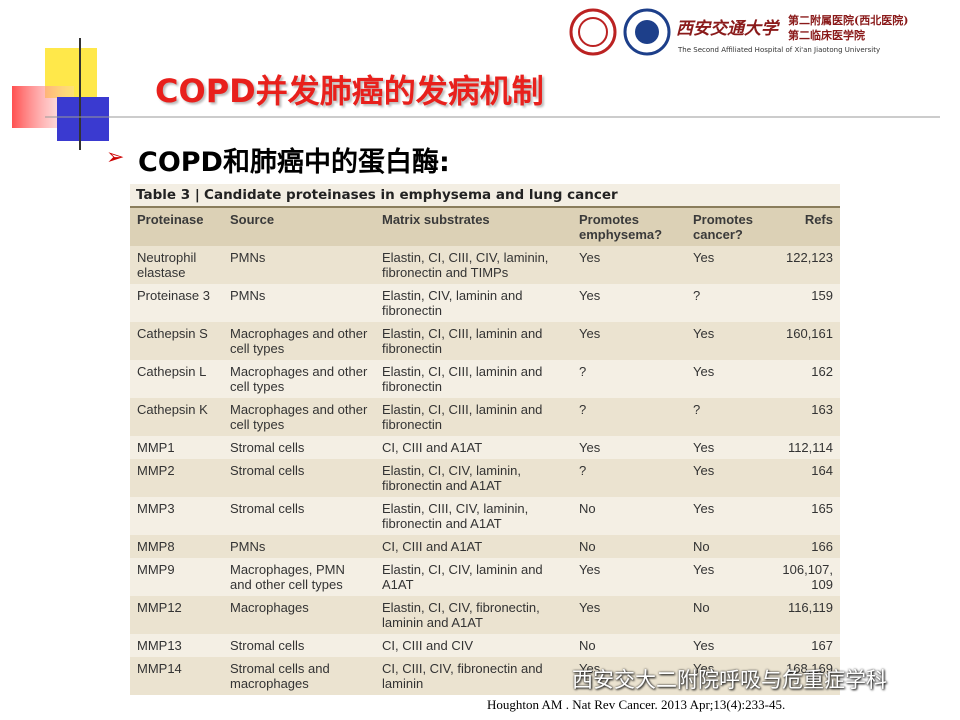 The width and height of the screenshot is (960, 720). Describe the element at coordinates (299, 676) in the screenshot. I see `table-cell: Stromal cells and macrophages` at that location.